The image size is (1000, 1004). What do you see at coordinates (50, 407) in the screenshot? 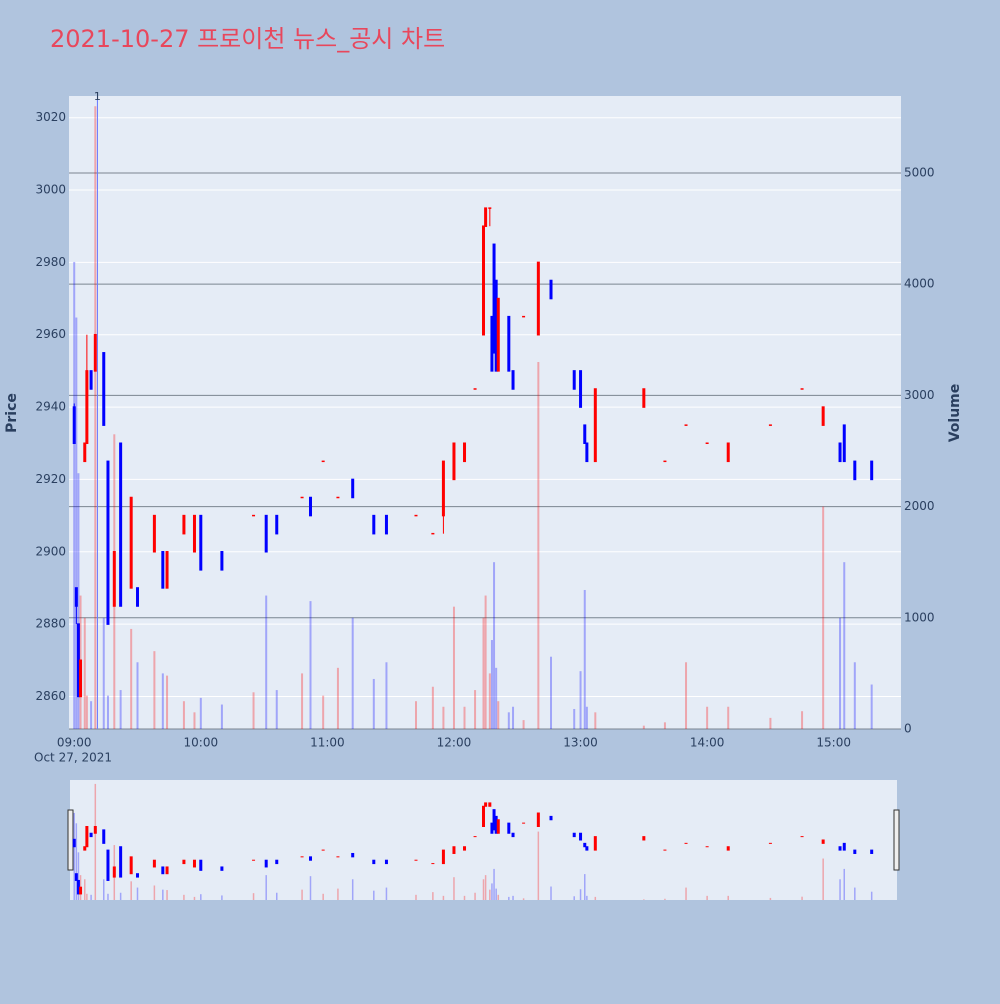
I see `y-tick-label: 2940` at bounding box center [50, 407].